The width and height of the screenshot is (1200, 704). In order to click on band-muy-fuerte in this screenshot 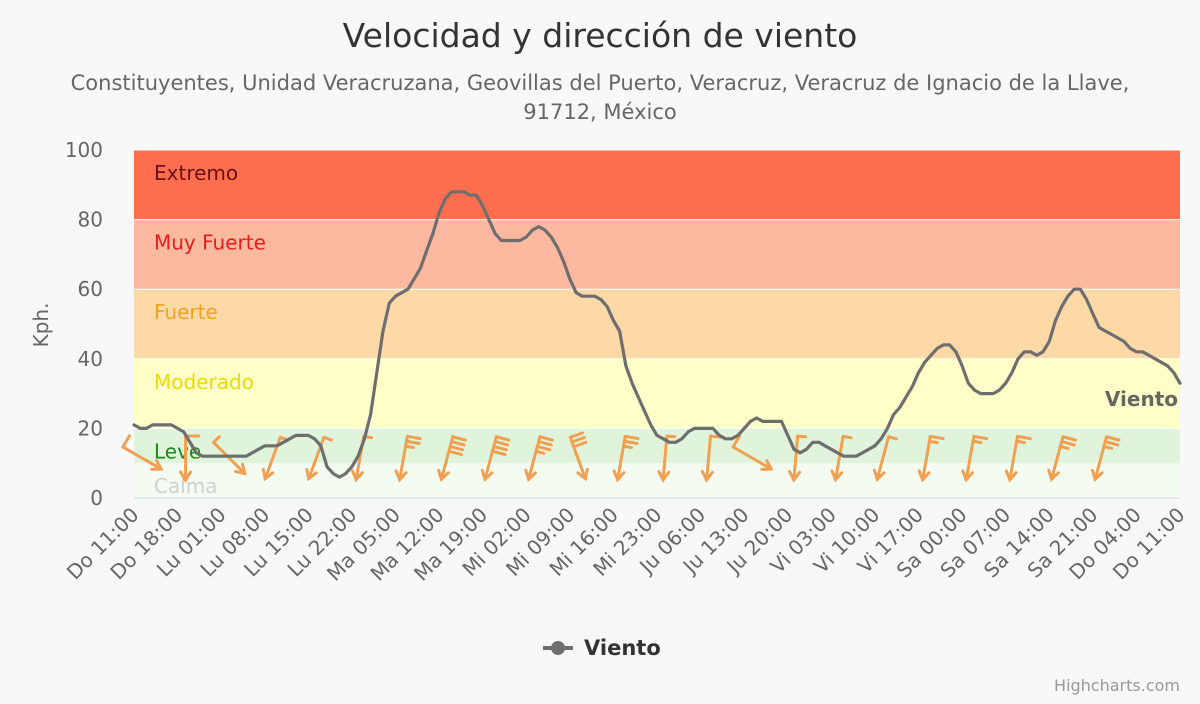, I will do `click(657, 254)`.